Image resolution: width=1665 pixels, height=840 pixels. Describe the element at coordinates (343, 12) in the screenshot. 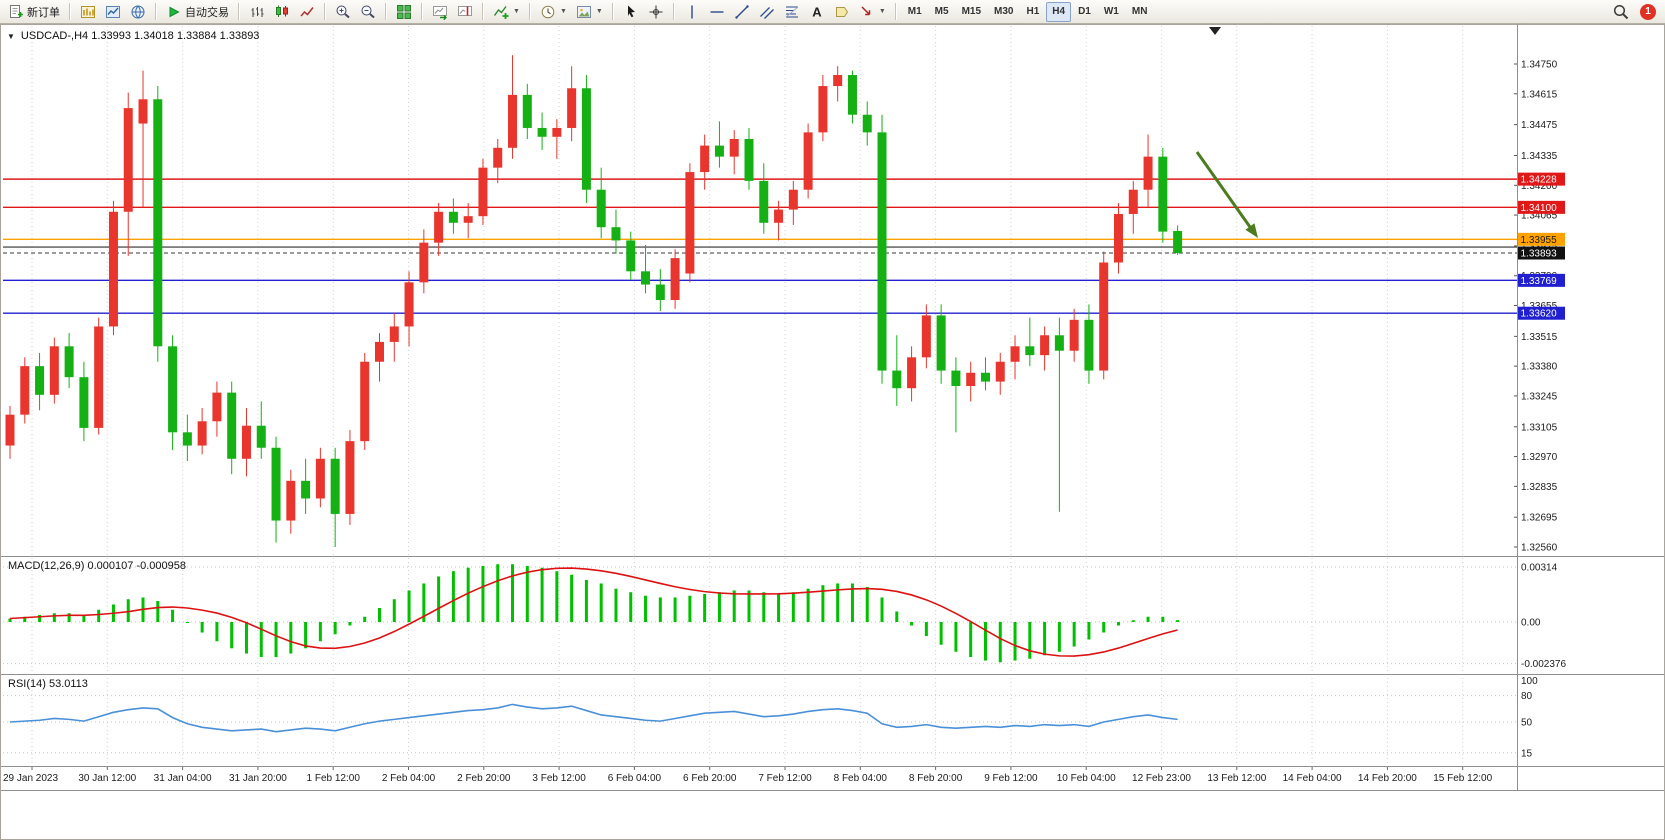

I see `zoom-in-button` at that location.